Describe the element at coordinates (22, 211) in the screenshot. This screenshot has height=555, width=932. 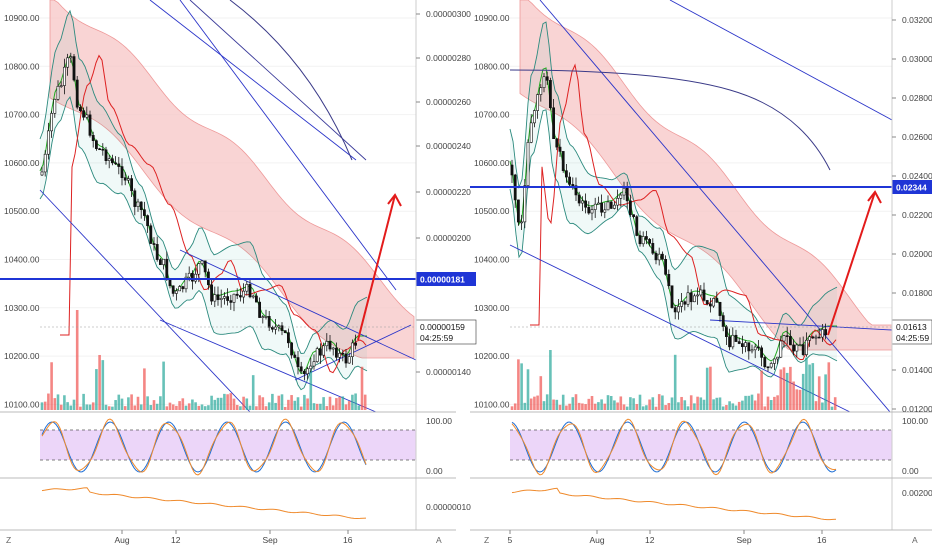
I see `left-price-tick: 10500.00` at that location.